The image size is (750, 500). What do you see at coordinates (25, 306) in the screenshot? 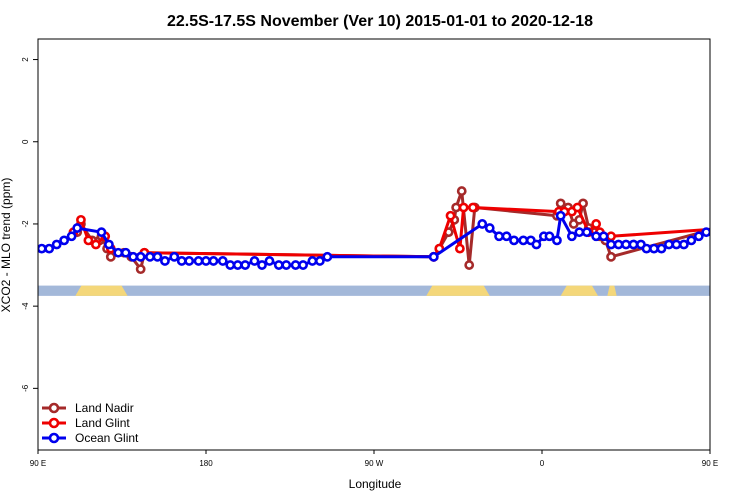
I see `y-tick-label: -4` at bounding box center [25, 306].